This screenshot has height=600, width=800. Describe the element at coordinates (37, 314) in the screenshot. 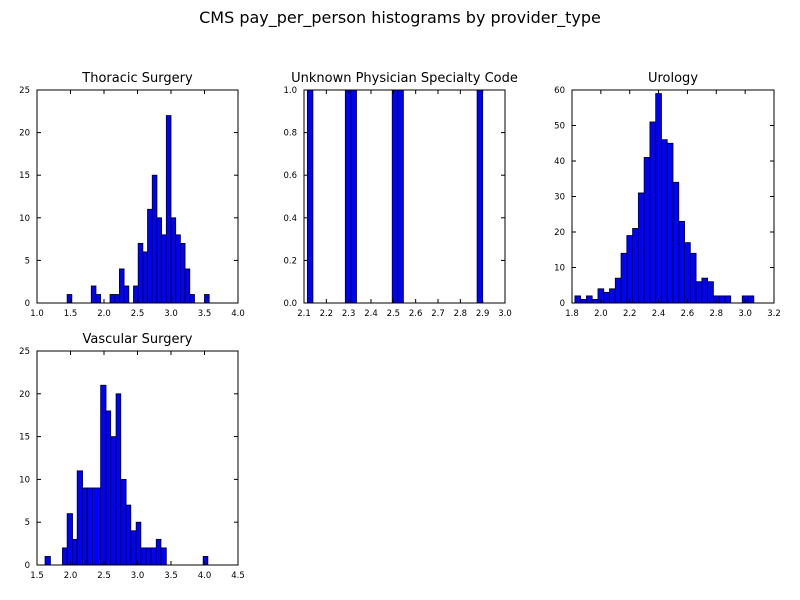

I see `x-tick-label: 1.0` at that location.